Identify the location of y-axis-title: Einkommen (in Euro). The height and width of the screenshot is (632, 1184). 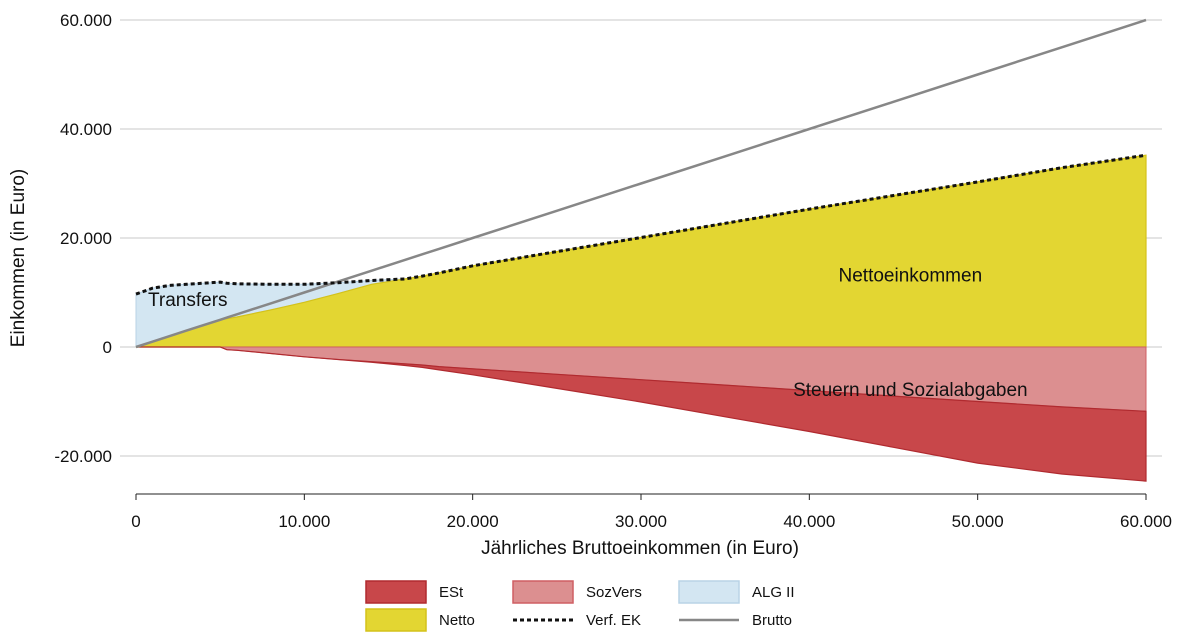
(18, 258).